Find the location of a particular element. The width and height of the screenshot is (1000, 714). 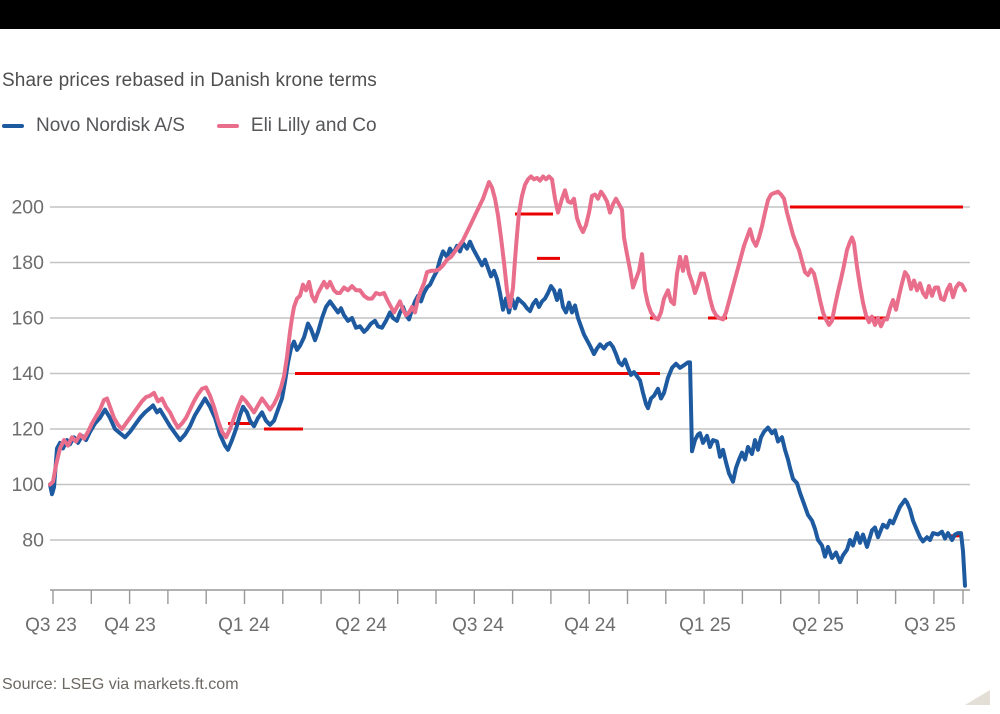

eli-lilly-swatch-icon is located at coordinates (227, 126).